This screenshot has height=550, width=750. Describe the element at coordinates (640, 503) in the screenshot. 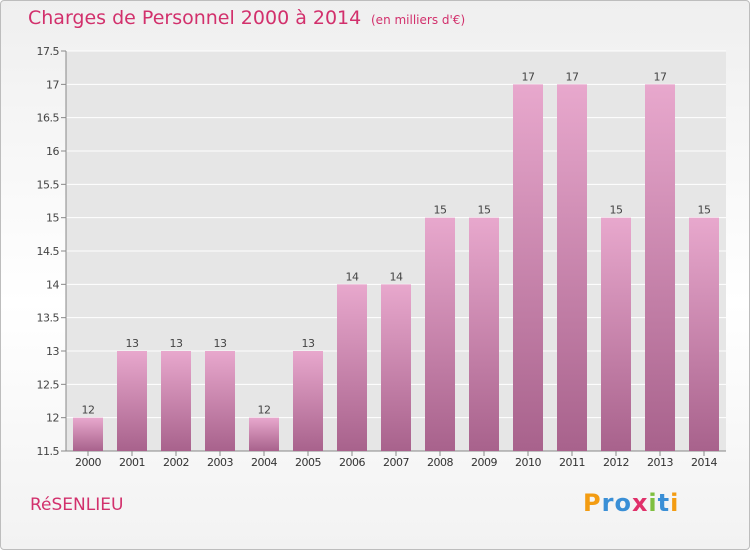

I see `logo-letter: x` at that location.